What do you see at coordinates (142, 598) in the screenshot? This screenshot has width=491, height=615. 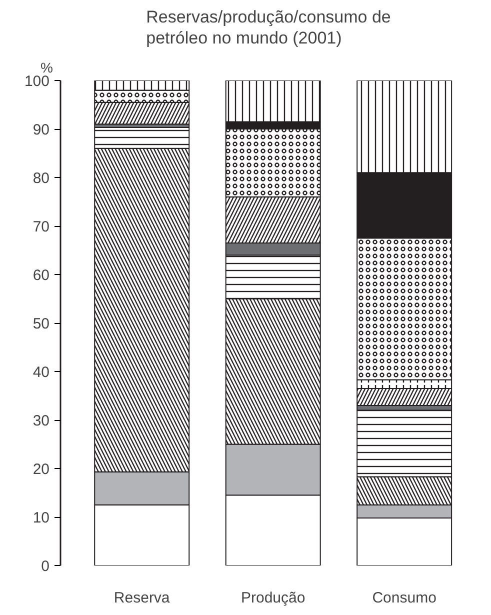 I see `x-tick-label: Reserva` at bounding box center [142, 598].